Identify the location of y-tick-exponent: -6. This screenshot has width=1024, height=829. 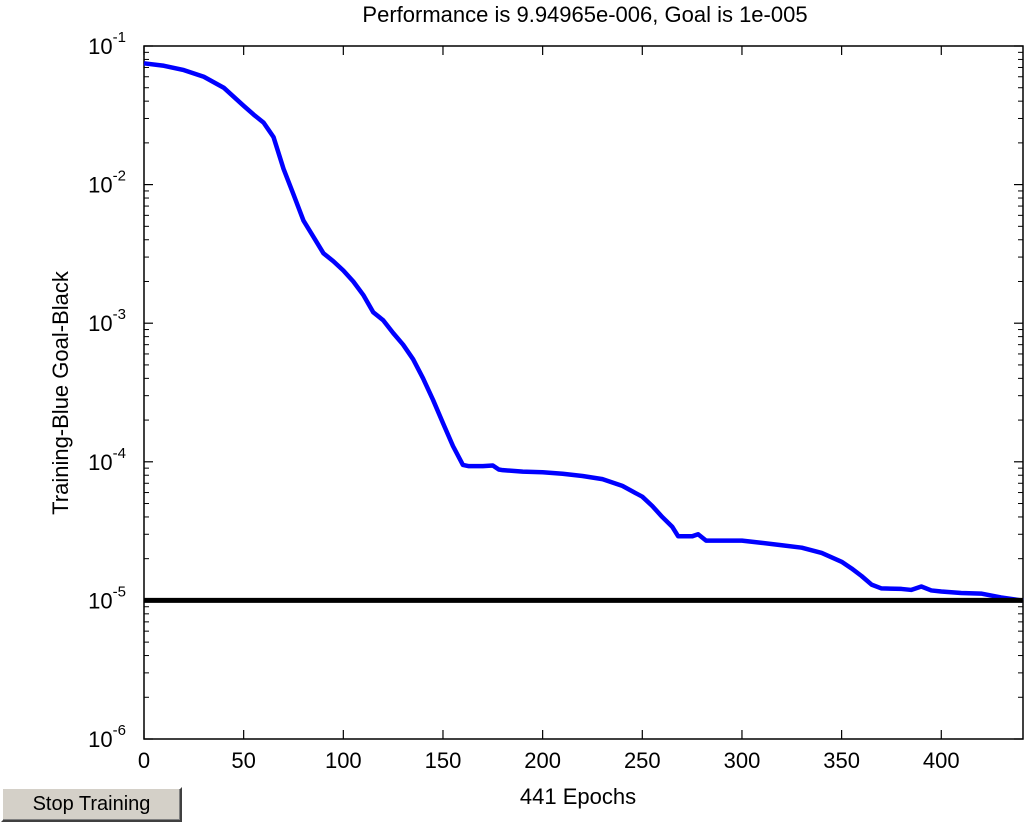
(119, 730).